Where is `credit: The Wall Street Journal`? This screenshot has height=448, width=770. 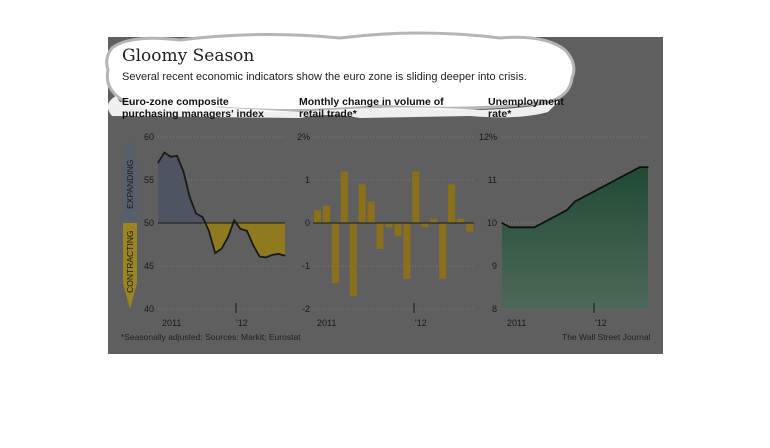 credit: The Wall Street Journal is located at coordinates (606, 337).